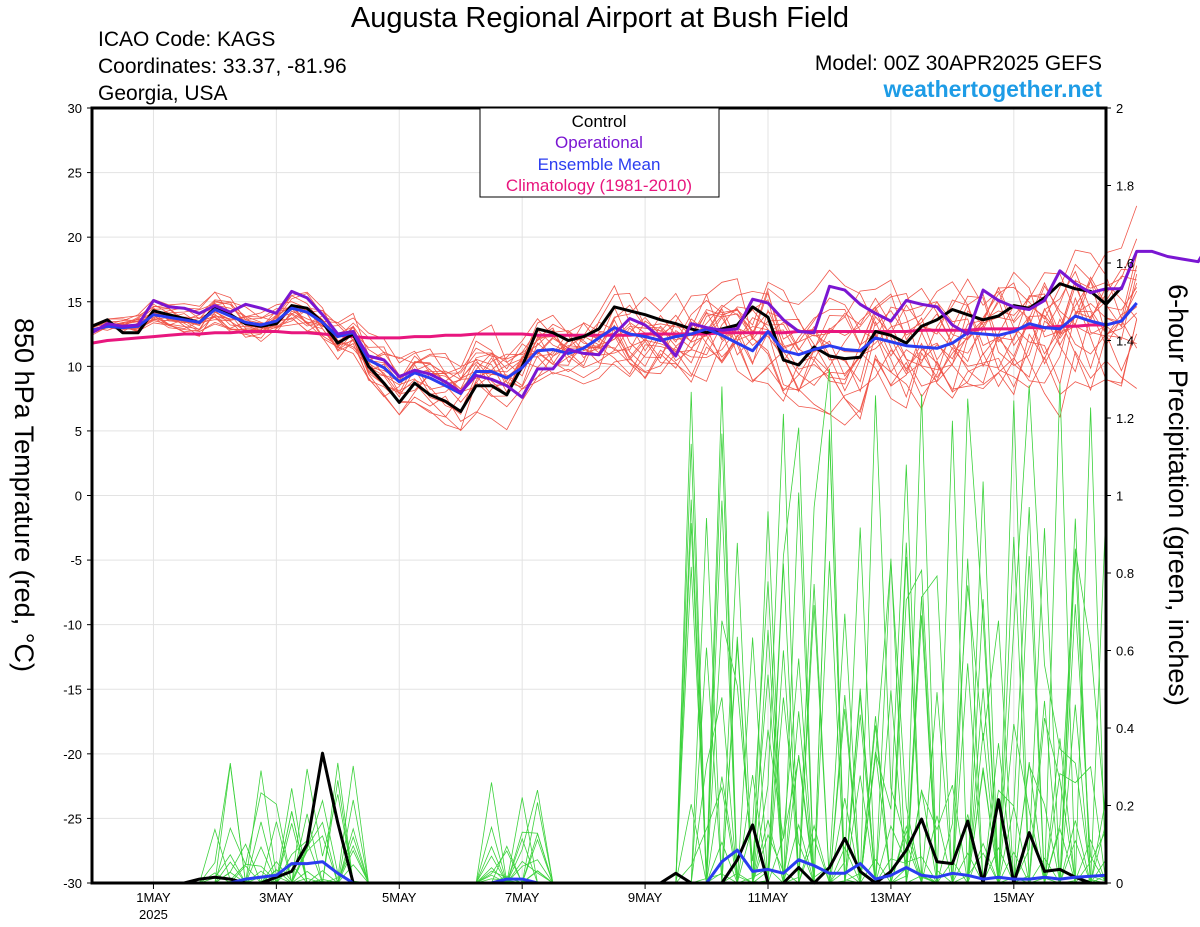 The height and width of the screenshot is (927, 1200). Describe the element at coordinates (72, 689) in the screenshot. I see `y-tick-label: -15` at that location.